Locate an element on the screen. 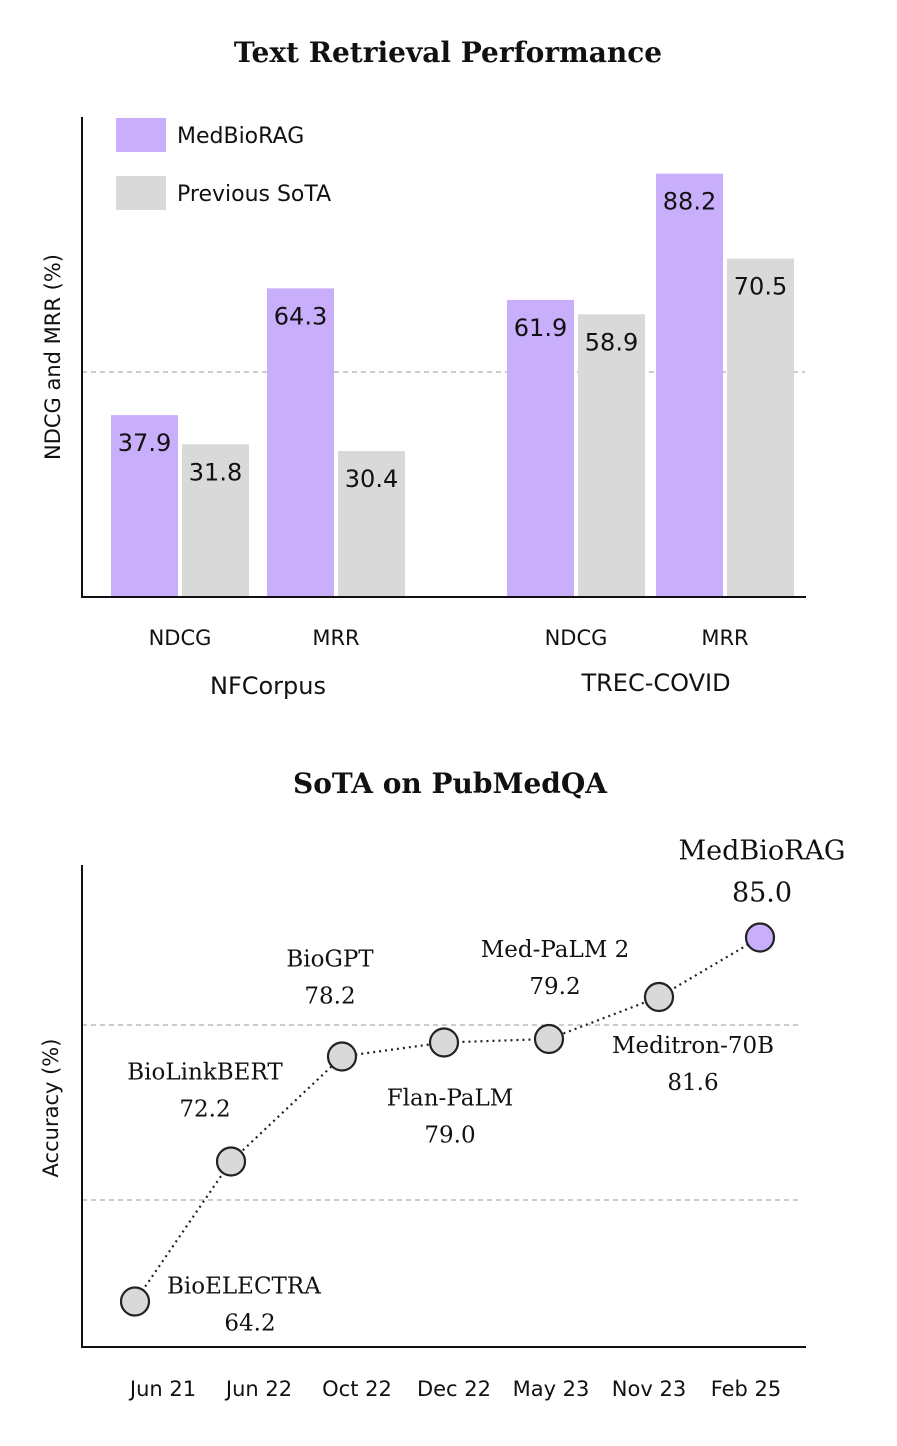 Image resolution: width=897 pixels, height=1446 pixels. bar-label-medbiorag-1: 64.3 is located at coordinates (300, 316).